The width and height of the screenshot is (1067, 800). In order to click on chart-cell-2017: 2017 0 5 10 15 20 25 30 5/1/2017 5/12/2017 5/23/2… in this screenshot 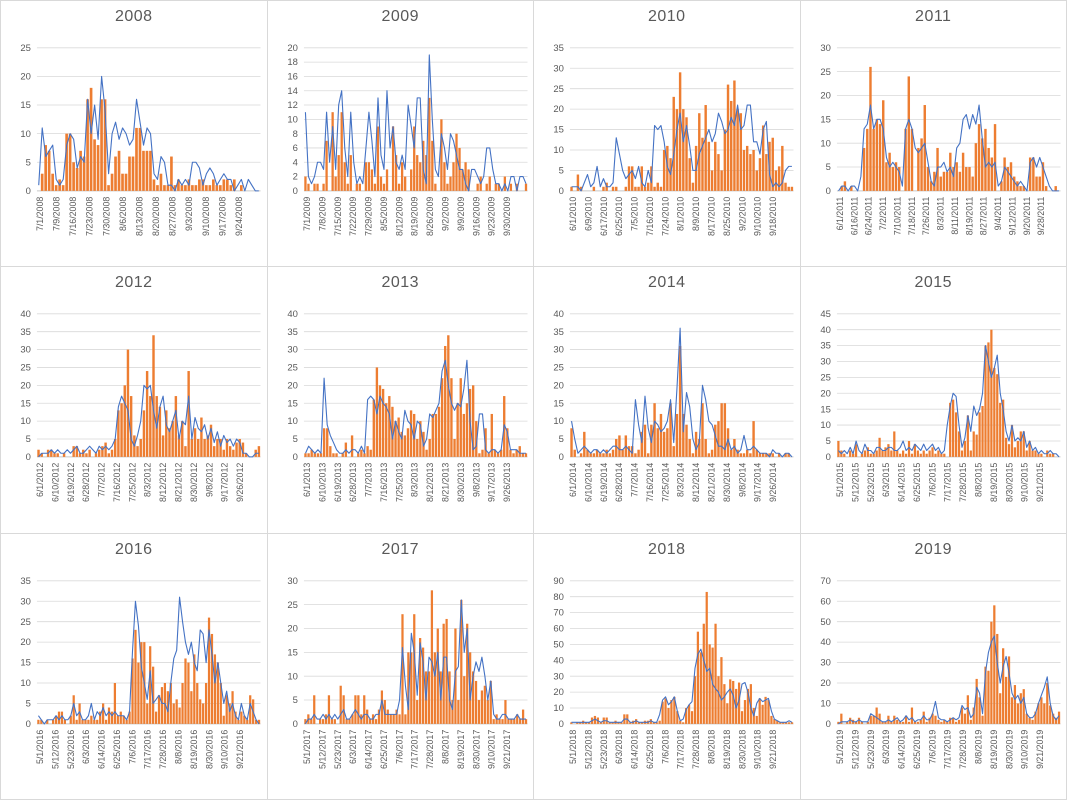, I will do `click(400, 666)`.